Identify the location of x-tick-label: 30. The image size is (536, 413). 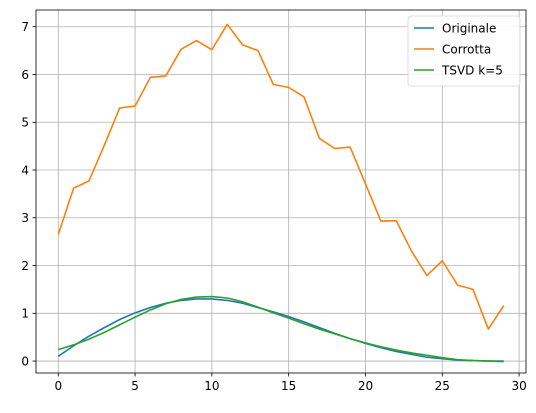
(518, 386).